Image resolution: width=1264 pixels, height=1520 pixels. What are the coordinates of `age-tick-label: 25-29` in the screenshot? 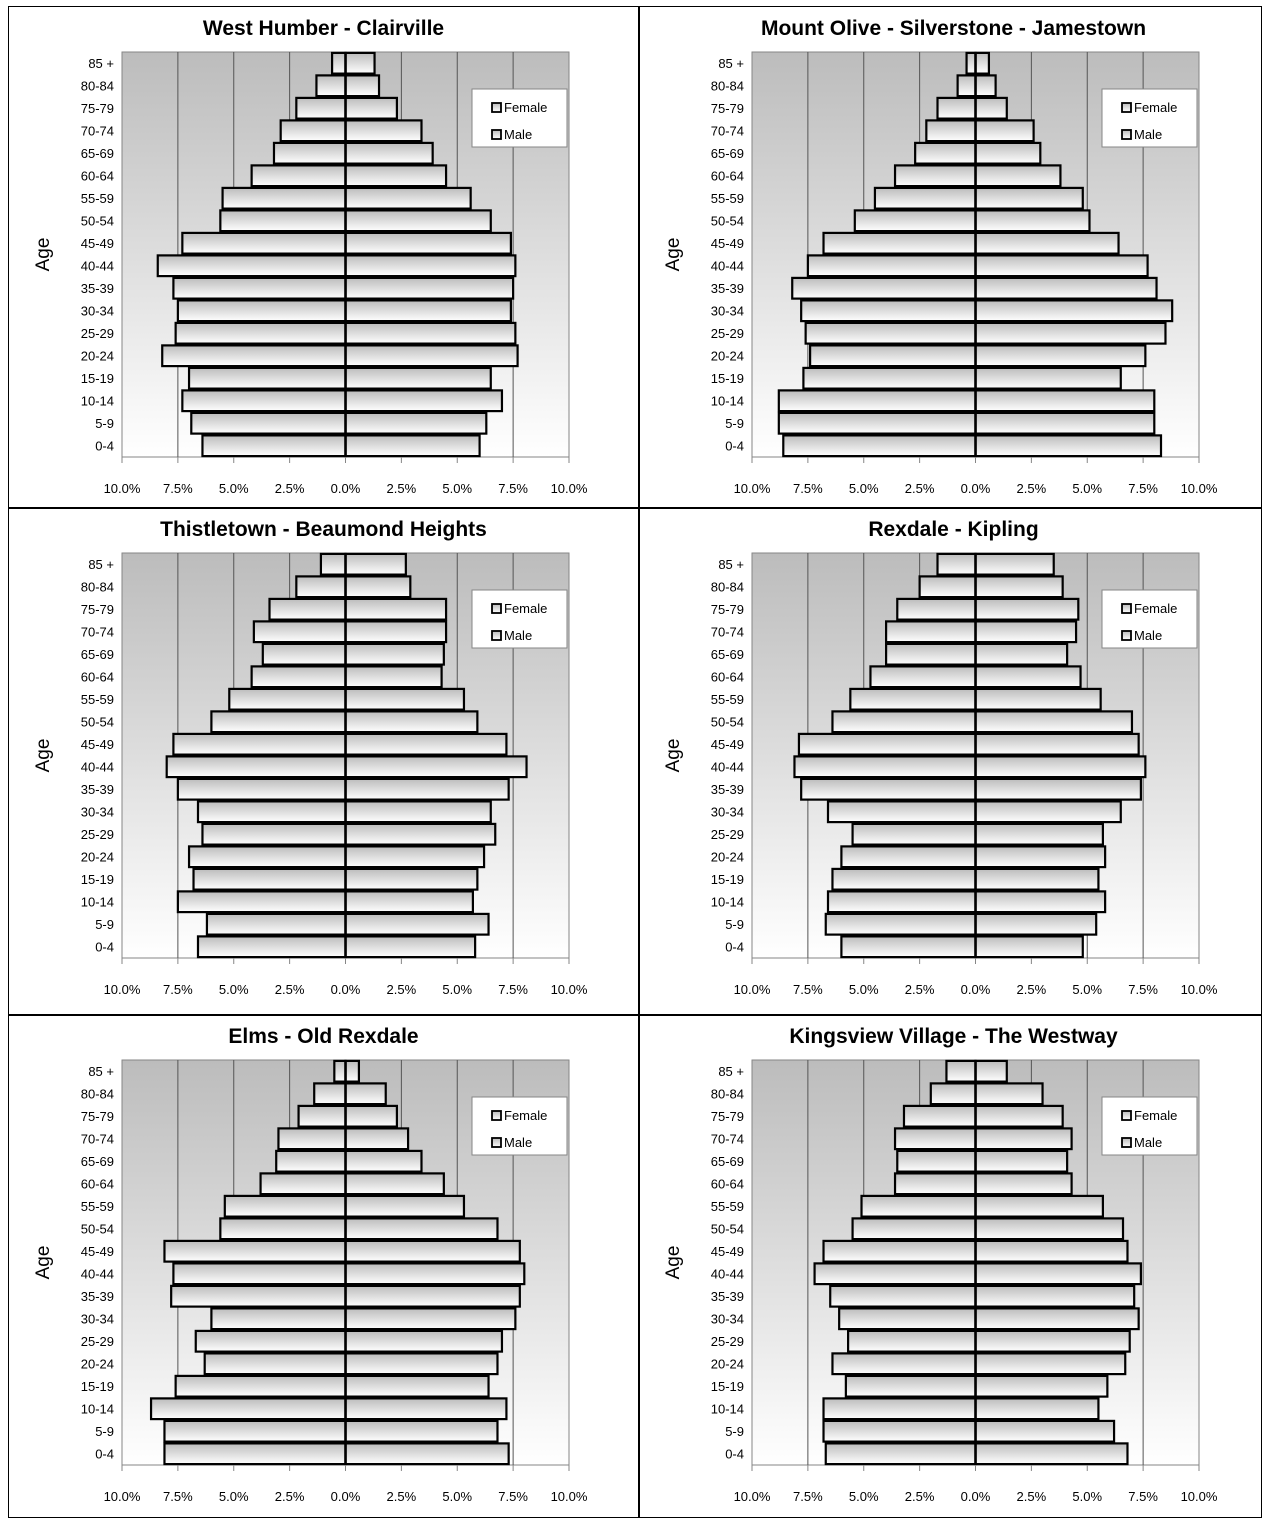 It's located at (727, 834).